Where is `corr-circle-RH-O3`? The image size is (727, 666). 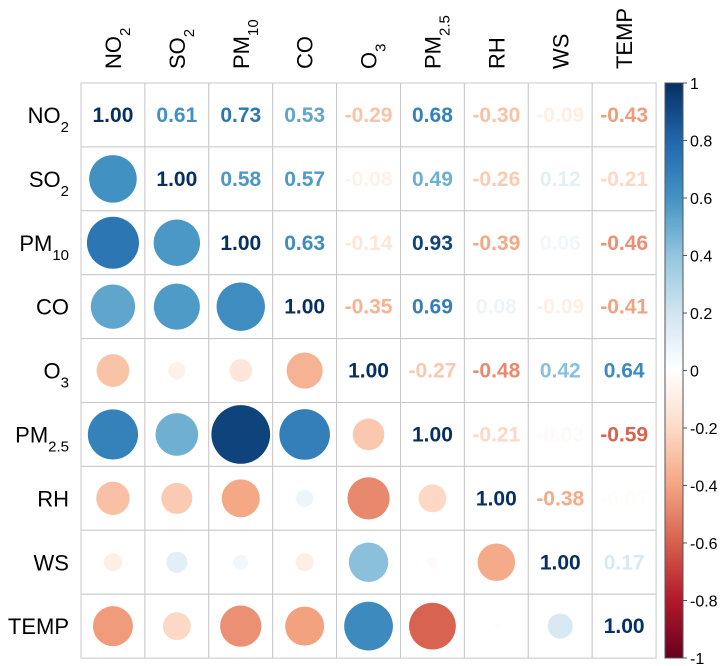
corr-circle-RH-O3 is located at coordinates (368, 498).